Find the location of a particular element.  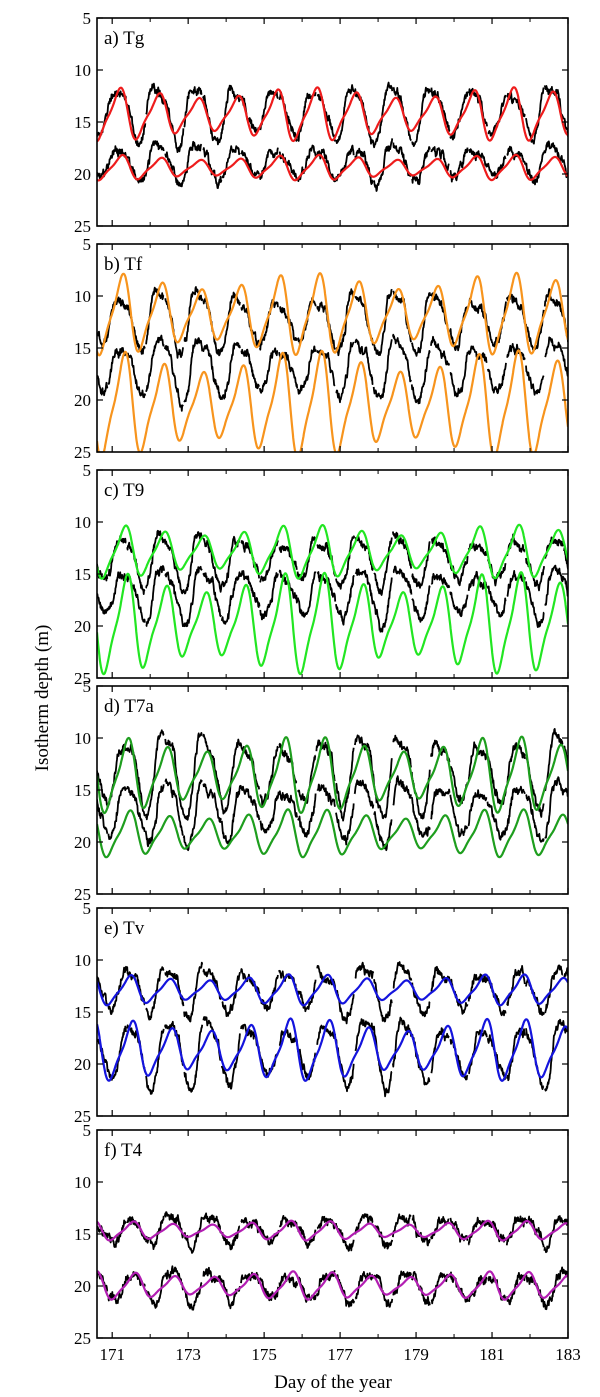

x-tick-label: 171 is located at coordinates (112, 1354).